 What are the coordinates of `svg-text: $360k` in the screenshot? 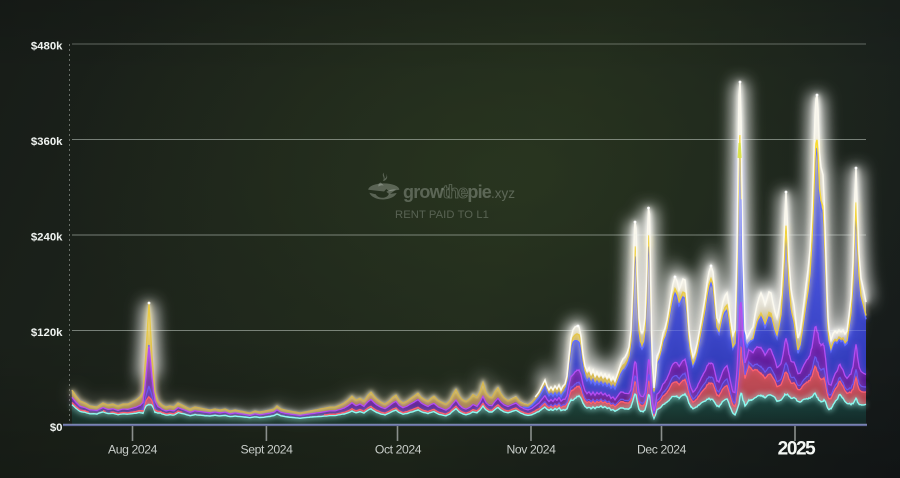 It's located at (47, 142).